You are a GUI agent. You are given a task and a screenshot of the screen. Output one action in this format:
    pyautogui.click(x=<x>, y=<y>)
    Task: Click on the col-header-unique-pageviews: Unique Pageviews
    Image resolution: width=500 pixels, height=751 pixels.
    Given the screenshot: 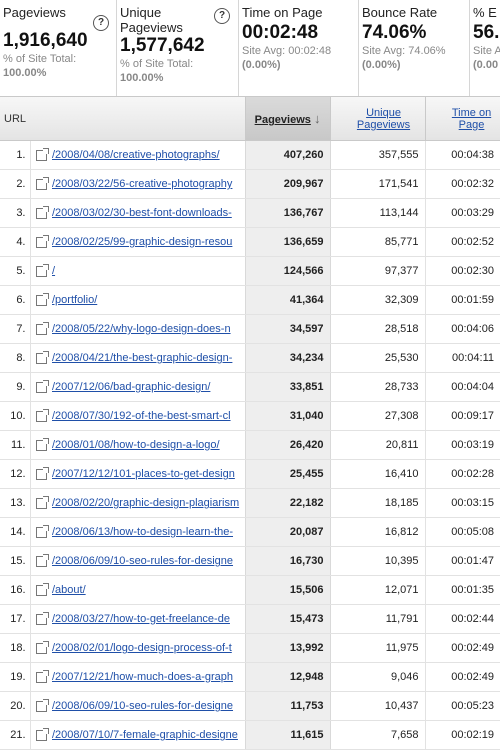 What is the action you would take?
    pyautogui.click(x=377, y=119)
    